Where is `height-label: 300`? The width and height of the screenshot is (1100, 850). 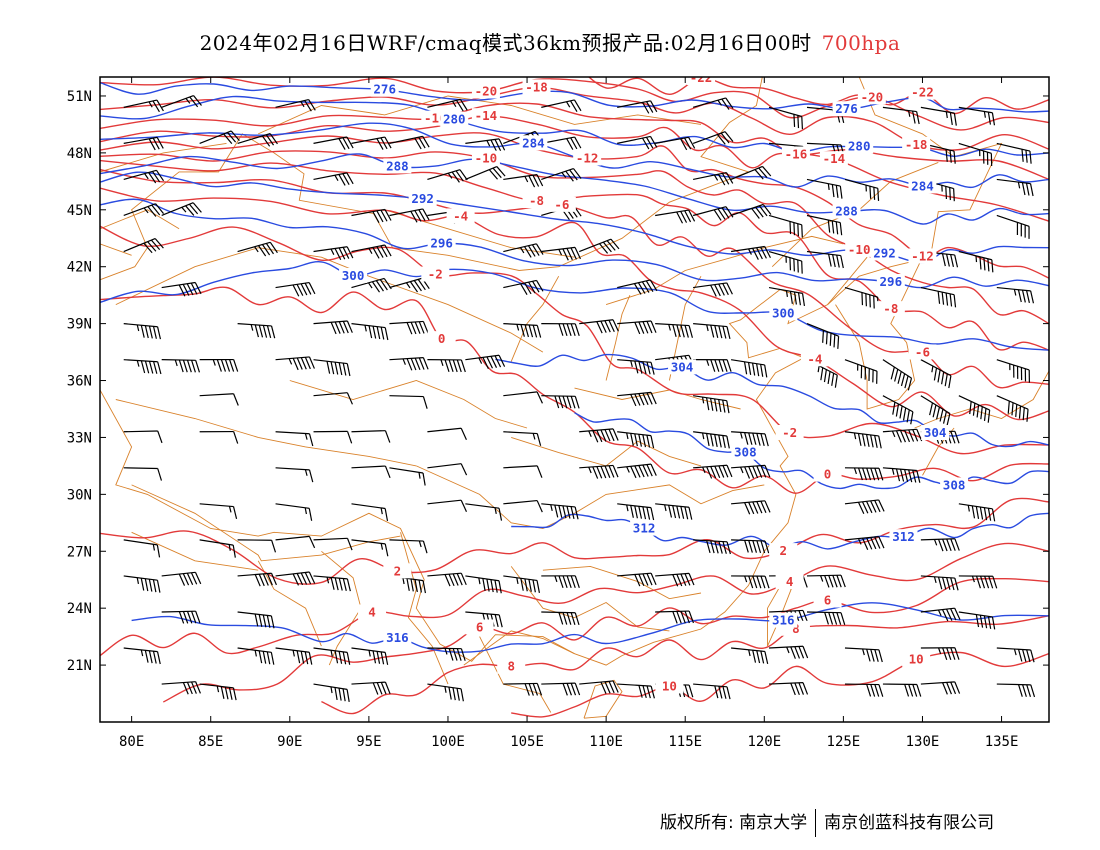
height-label: 300 is located at coordinates (353, 275).